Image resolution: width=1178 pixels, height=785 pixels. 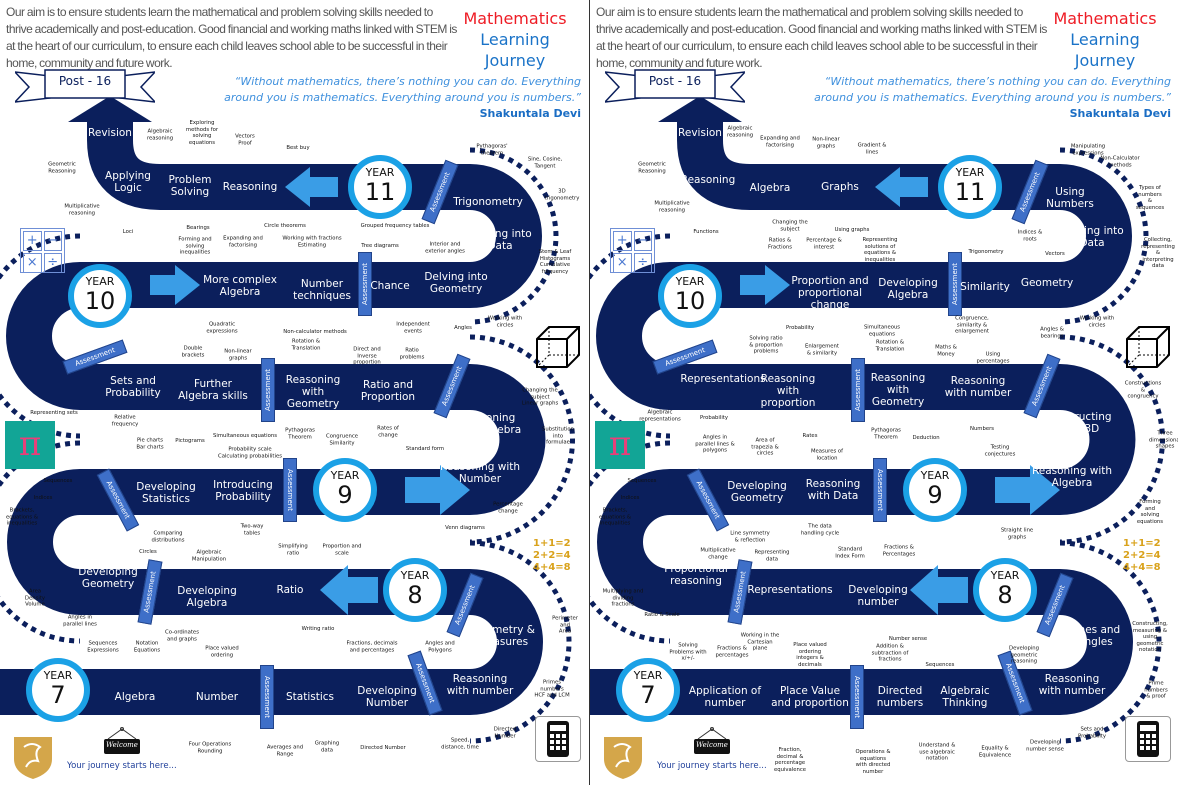 I want to click on topic-more-complex-algebra: More complex Algebra, so click(x=240, y=286).